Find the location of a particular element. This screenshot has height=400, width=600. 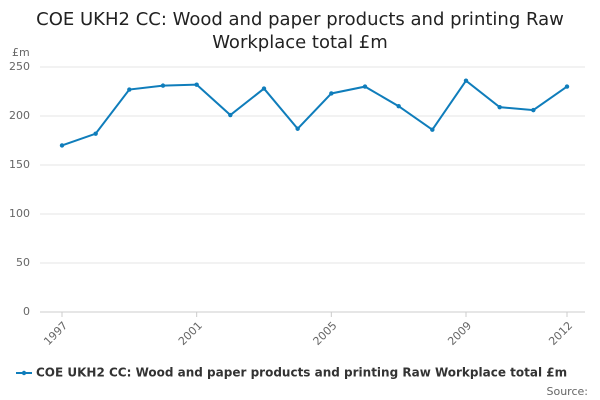

x-tick-label: 2005 is located at coordinates (325, 333).